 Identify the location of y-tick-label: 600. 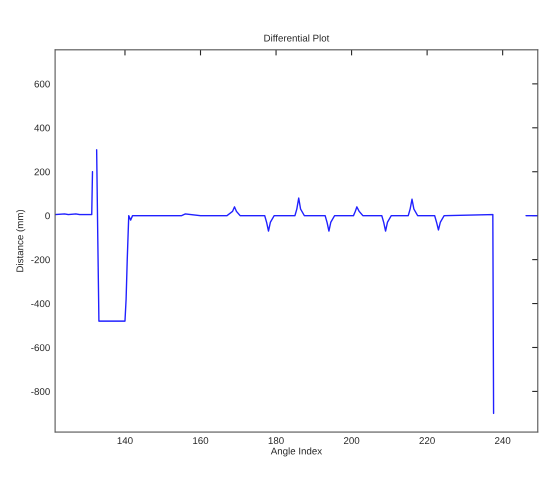
(42, 84).